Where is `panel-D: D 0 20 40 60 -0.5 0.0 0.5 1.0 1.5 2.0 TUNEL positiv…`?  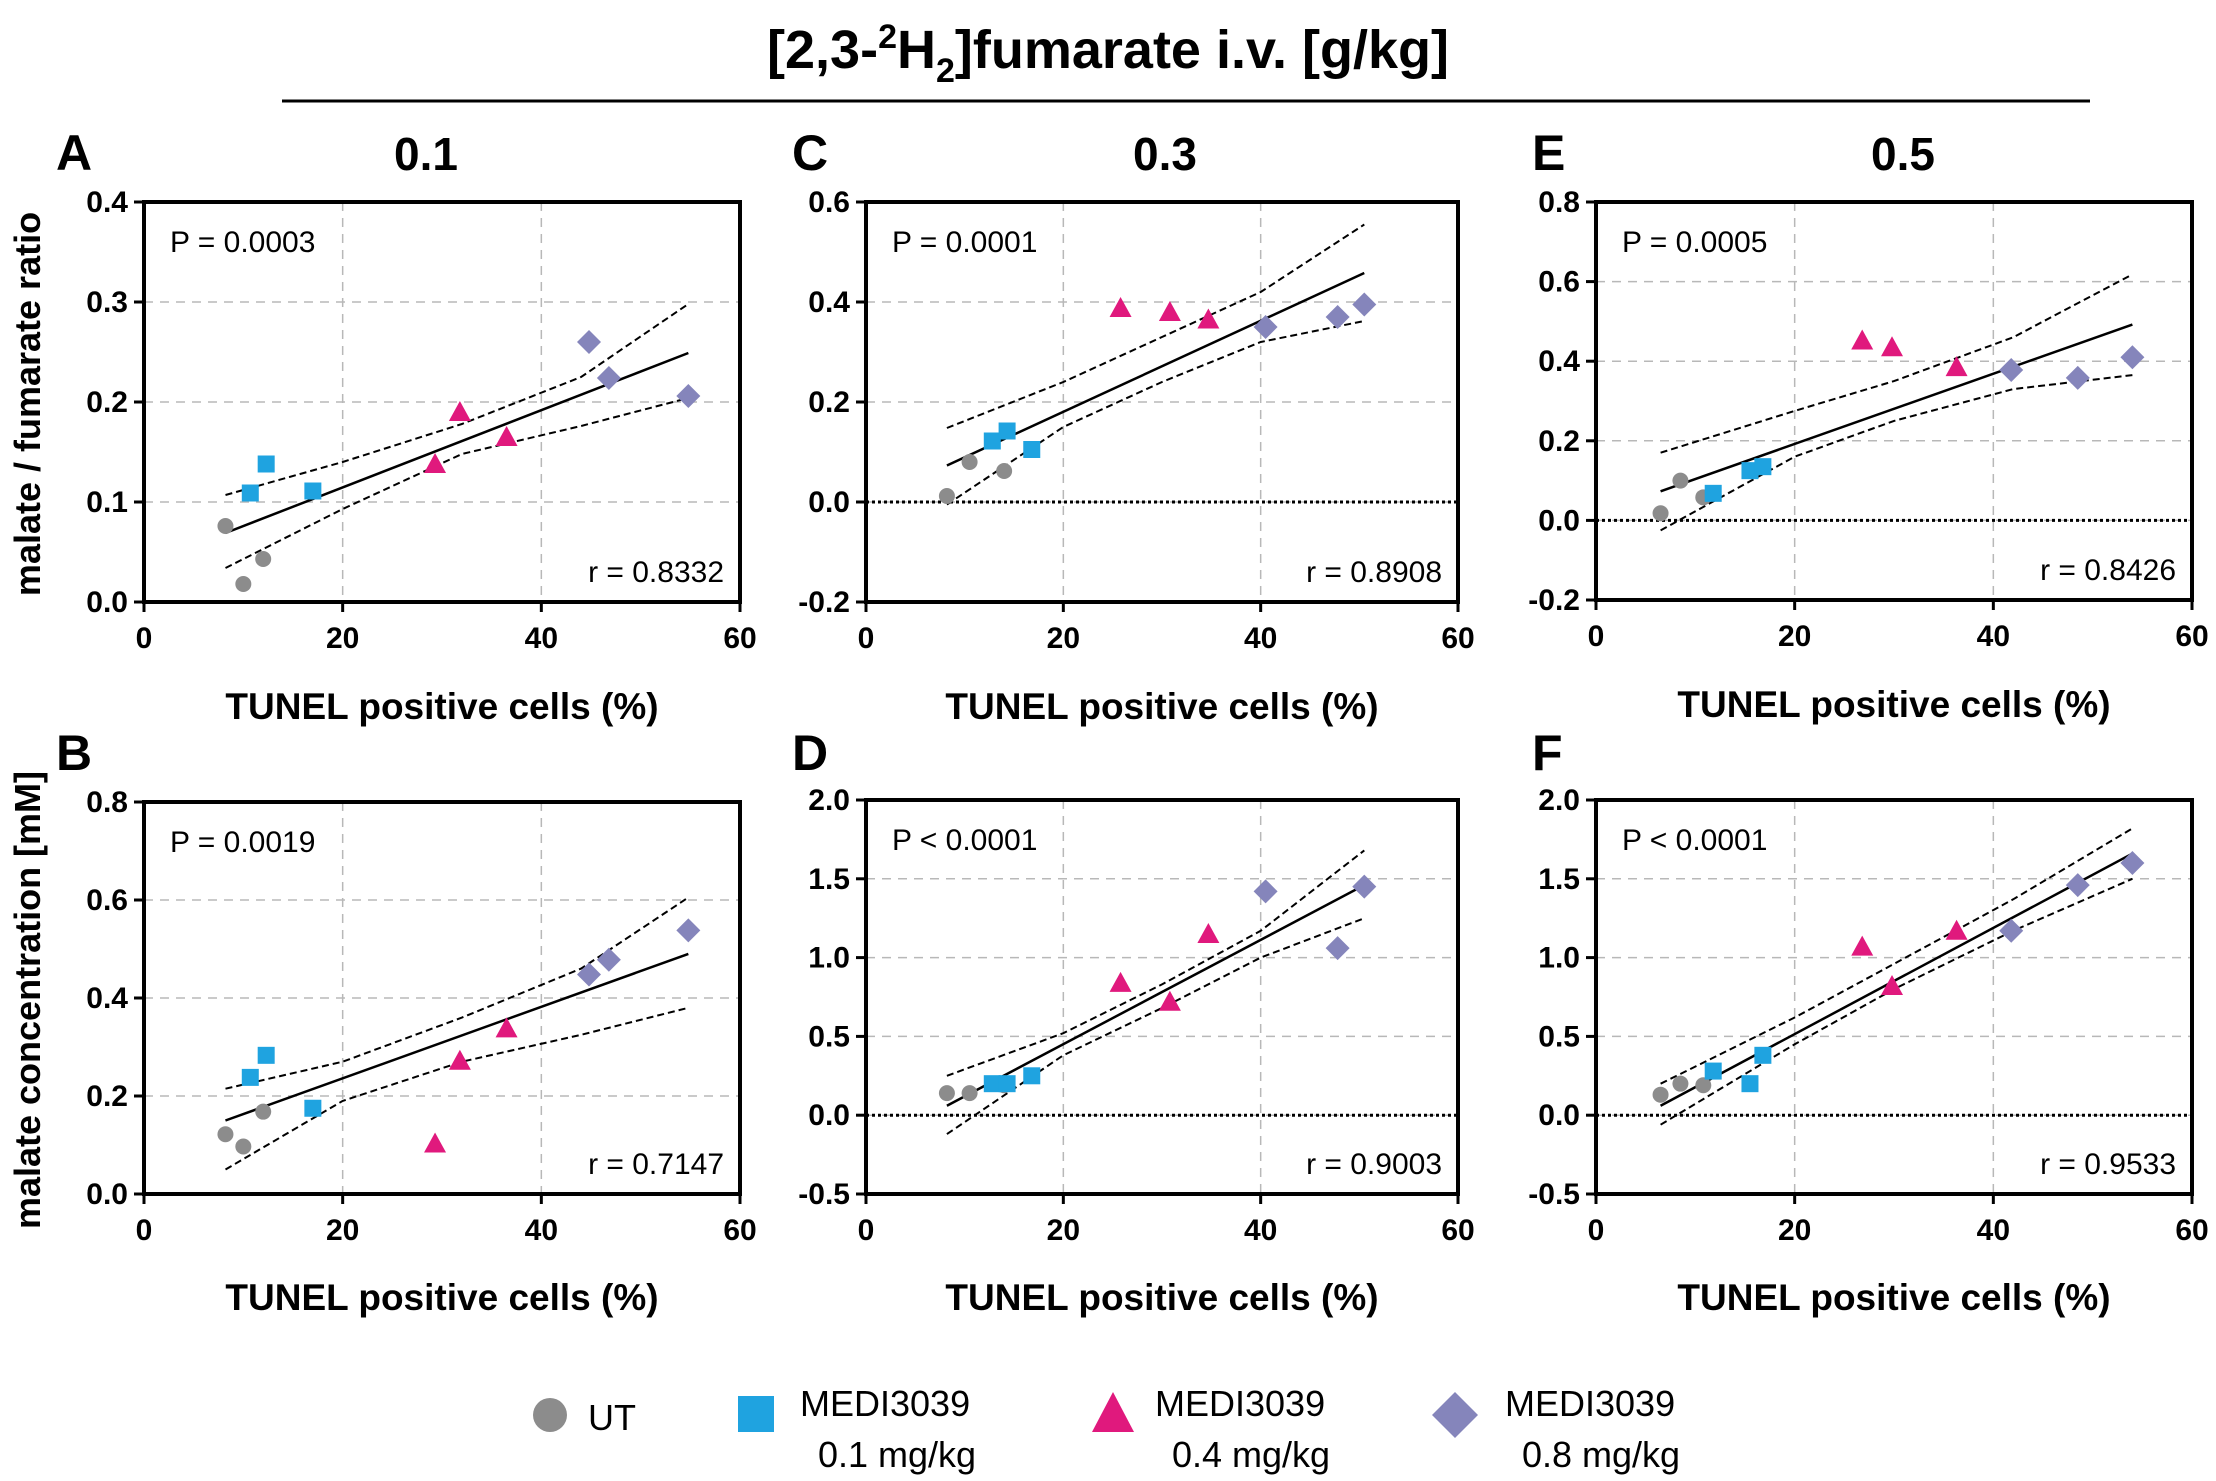 panel-D: D 0 20 40 60 -0.5 0.0 0.5 1.0 1.5 2.0 TUNEL positiv… is located at coordinates (1133, 1021).